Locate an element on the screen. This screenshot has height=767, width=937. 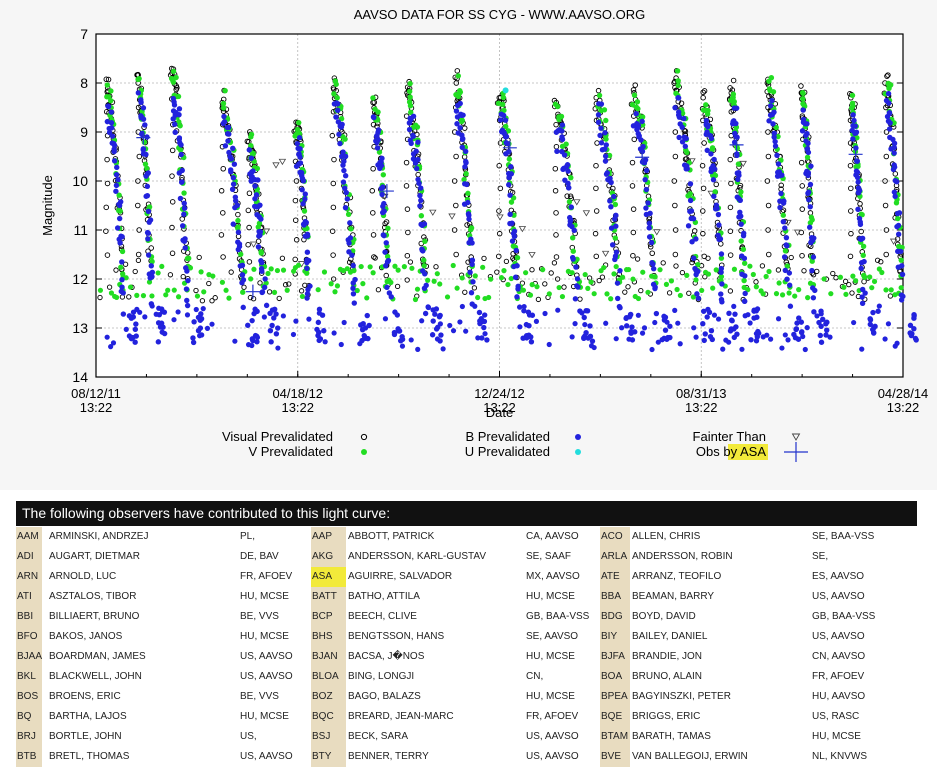
observer-code: BSJ is located at coordinates (328, 737).